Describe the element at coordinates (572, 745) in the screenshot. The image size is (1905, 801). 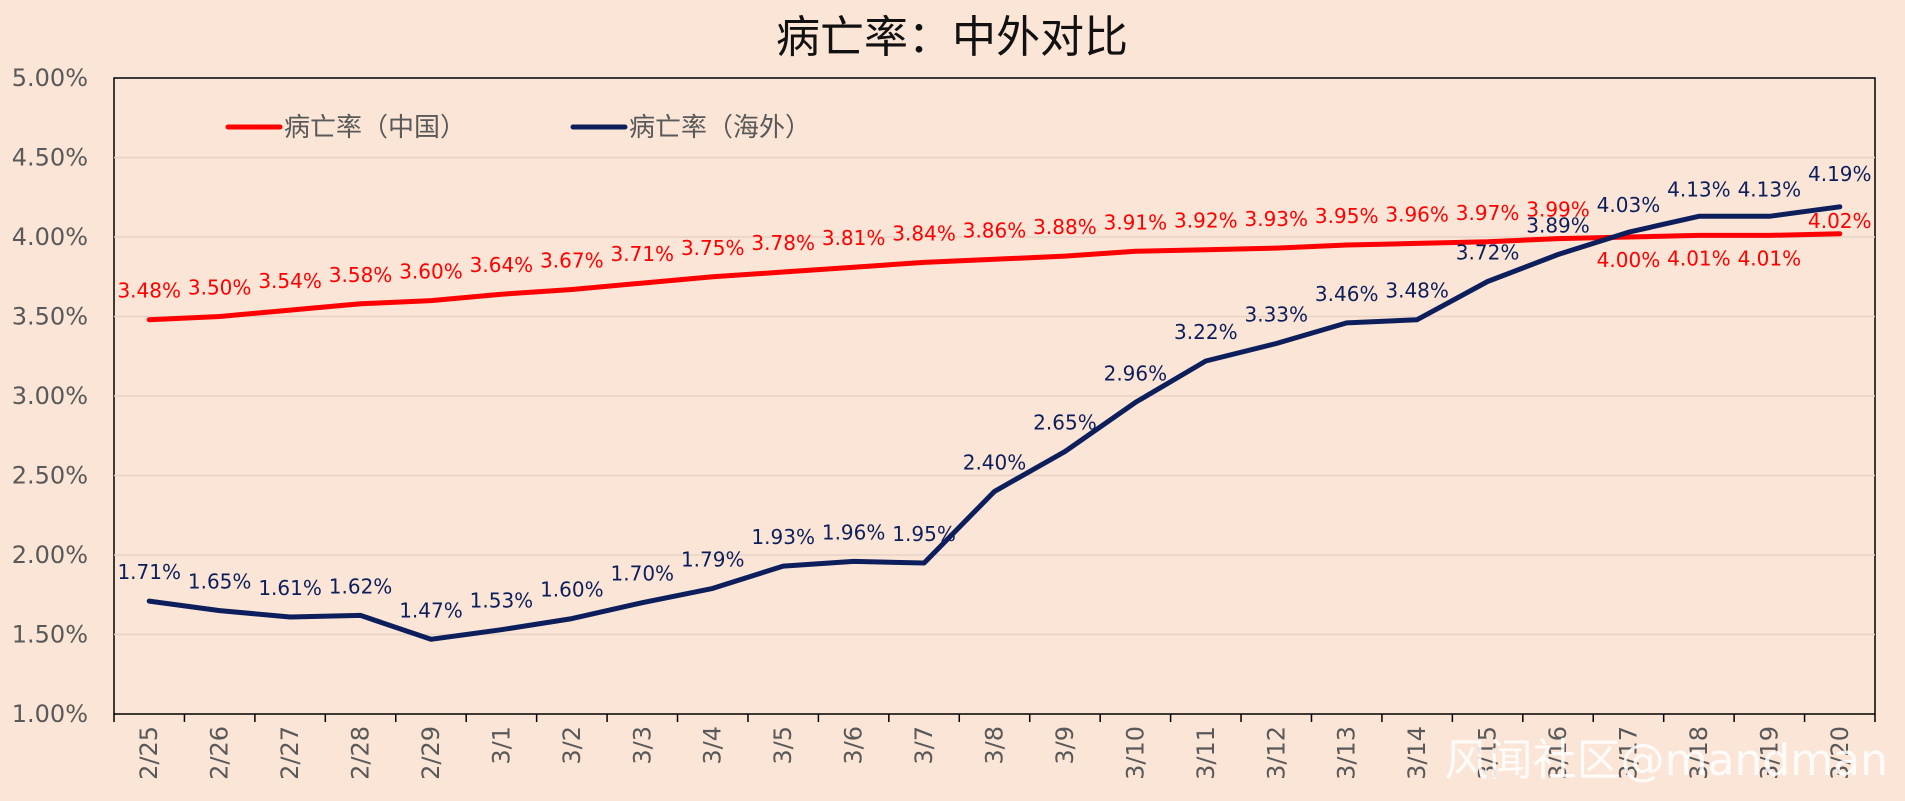
I see `x-tick-label: 3/2` at that location.